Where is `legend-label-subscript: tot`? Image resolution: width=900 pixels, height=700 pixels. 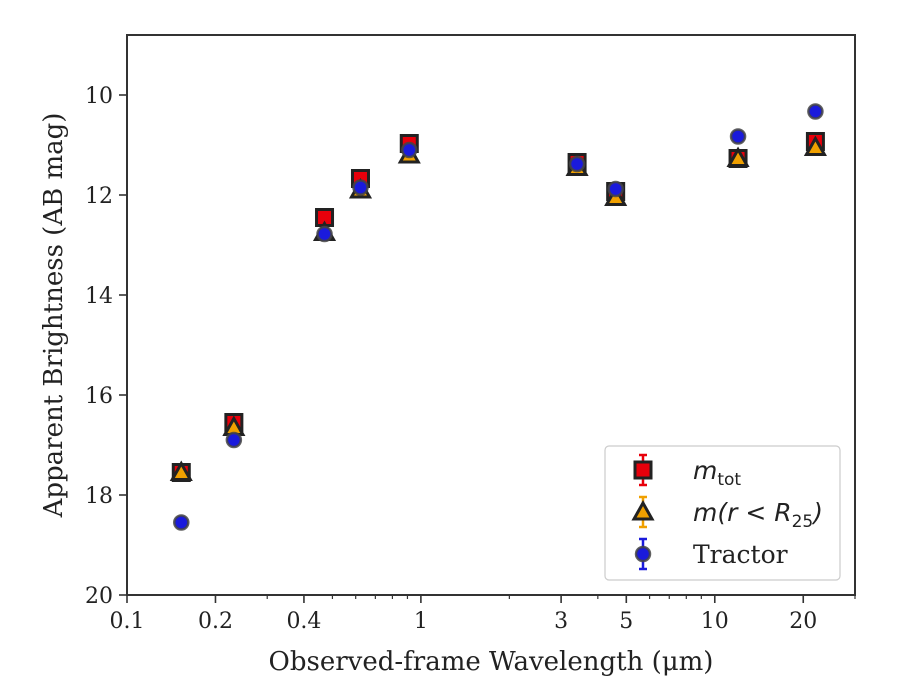
legend-label-subscript: tot is located at coordinates (729, 480).